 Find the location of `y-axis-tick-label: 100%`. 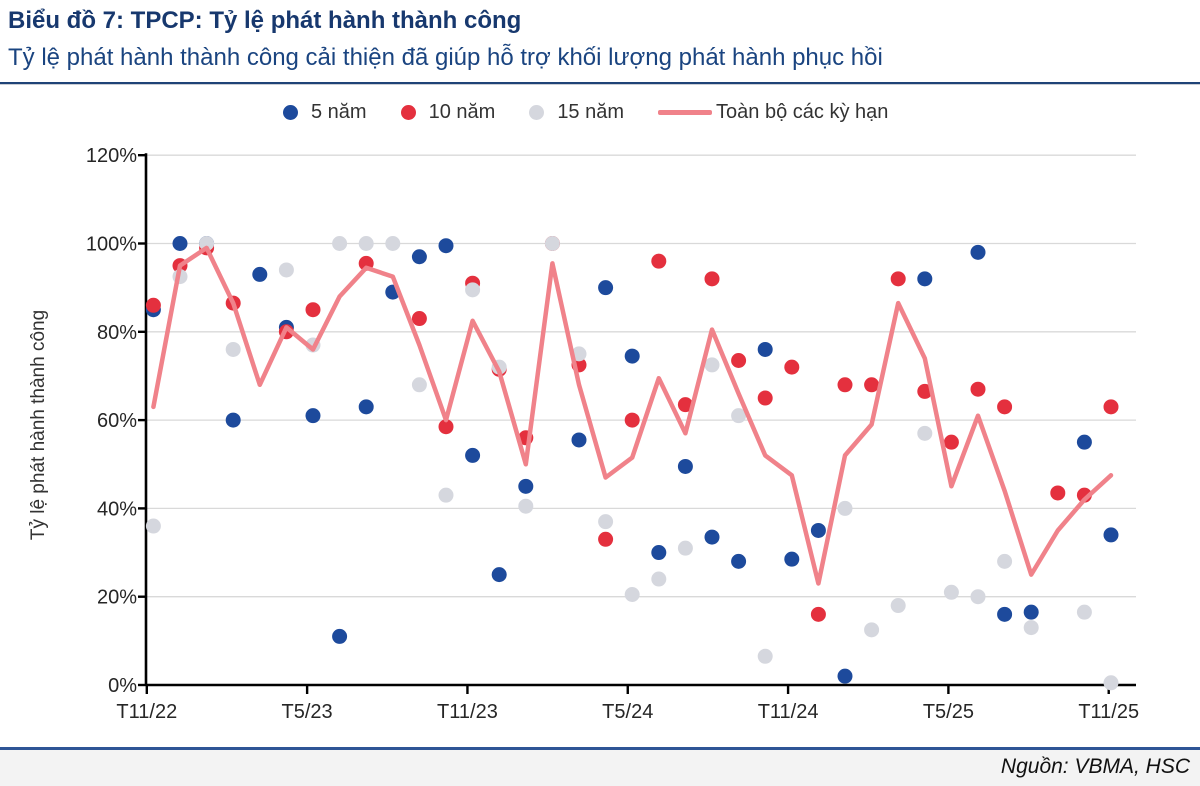

y-axis-tick-label: 100% is located at coordinates (111, 245).